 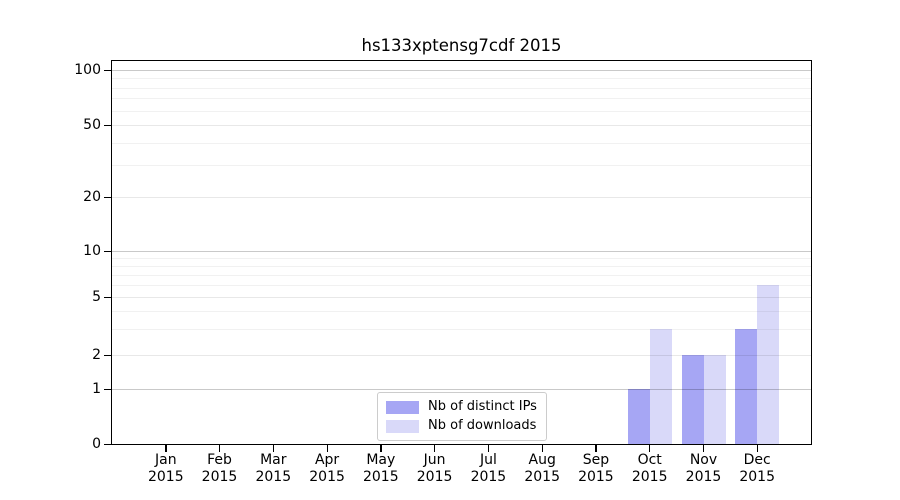 I want to click on x-tick-month: Jul, so click(x=488, y=460).